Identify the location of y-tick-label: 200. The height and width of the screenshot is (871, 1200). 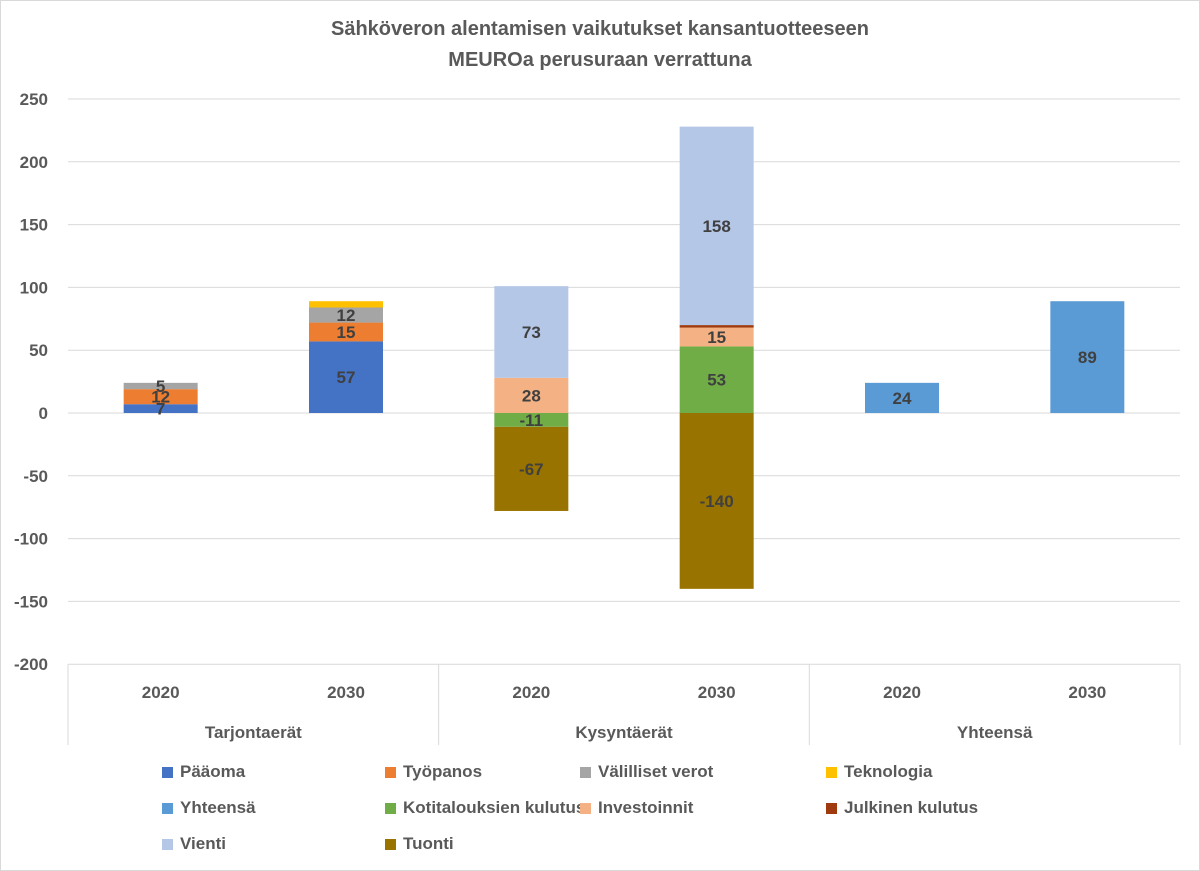
(34, 162).